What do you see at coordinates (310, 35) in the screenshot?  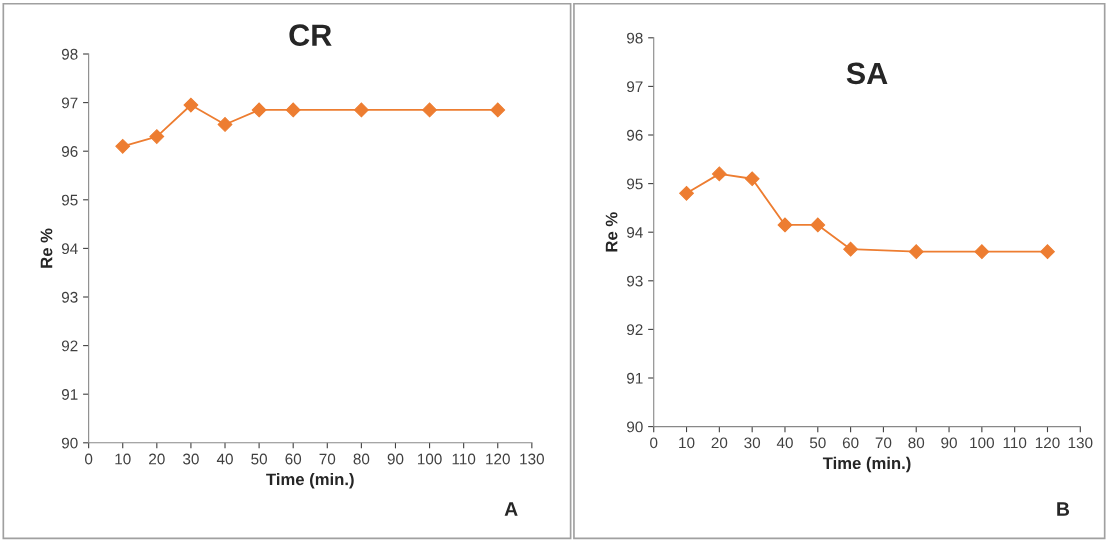 I see `chart-title: CR` at bounding box center [310, 35].